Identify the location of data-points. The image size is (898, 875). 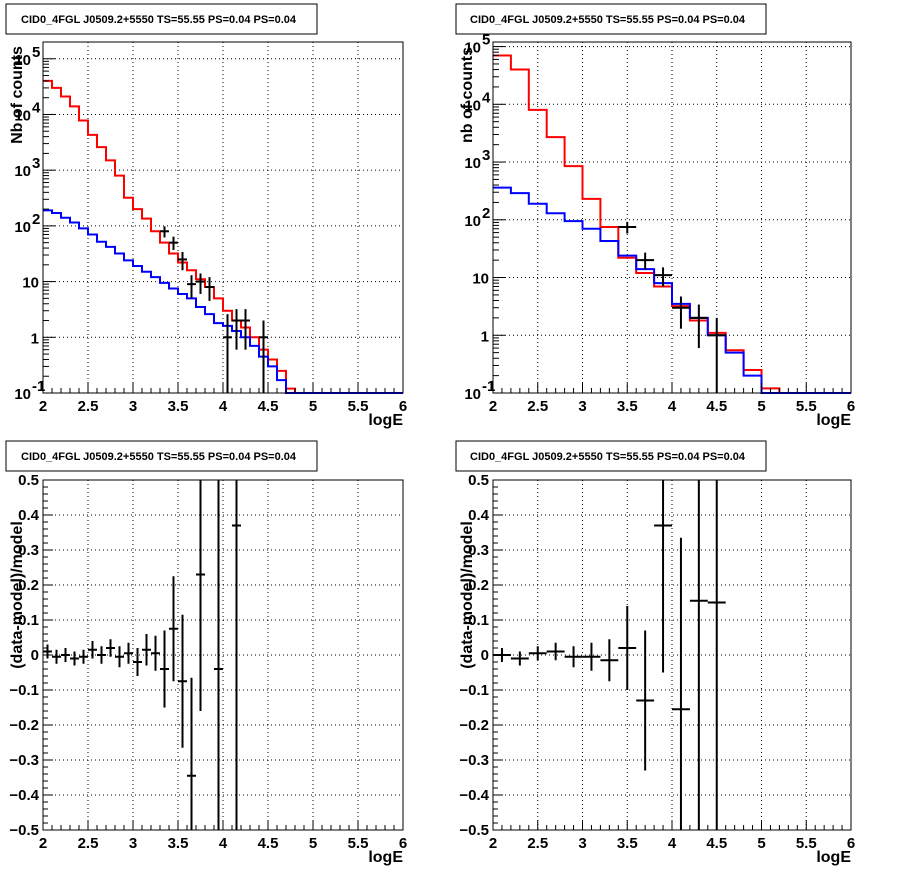
(214, 309).